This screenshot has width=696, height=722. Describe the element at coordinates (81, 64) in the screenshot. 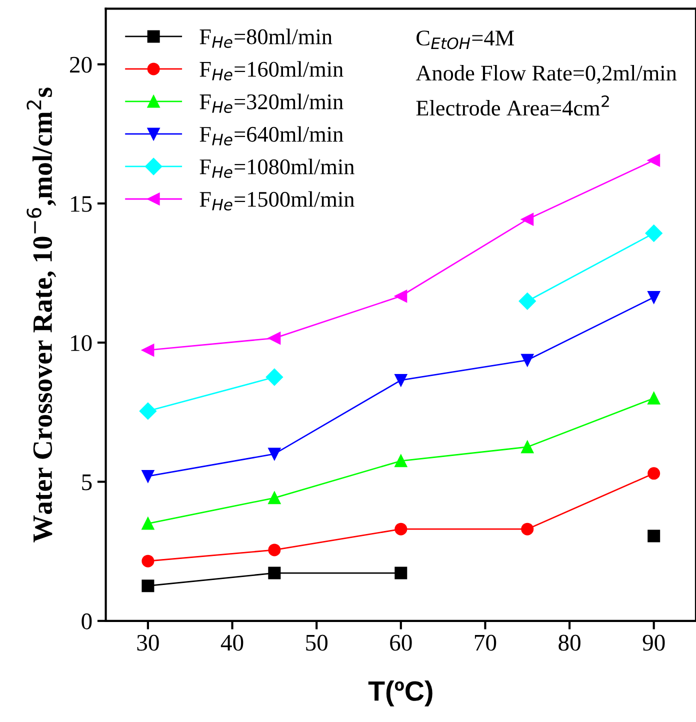

I see `y-tick-label: 20` at that location.